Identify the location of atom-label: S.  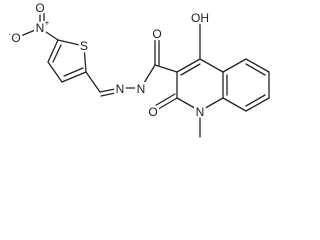
(84, 46).